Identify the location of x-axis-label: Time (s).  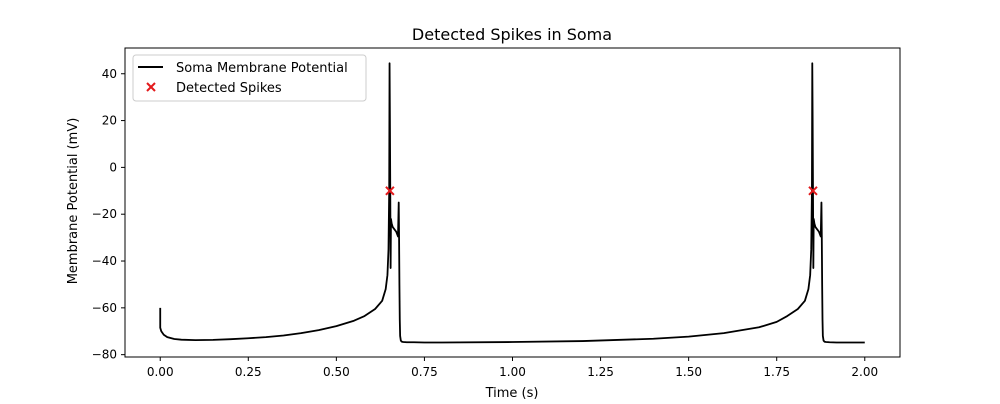
(512, 393).